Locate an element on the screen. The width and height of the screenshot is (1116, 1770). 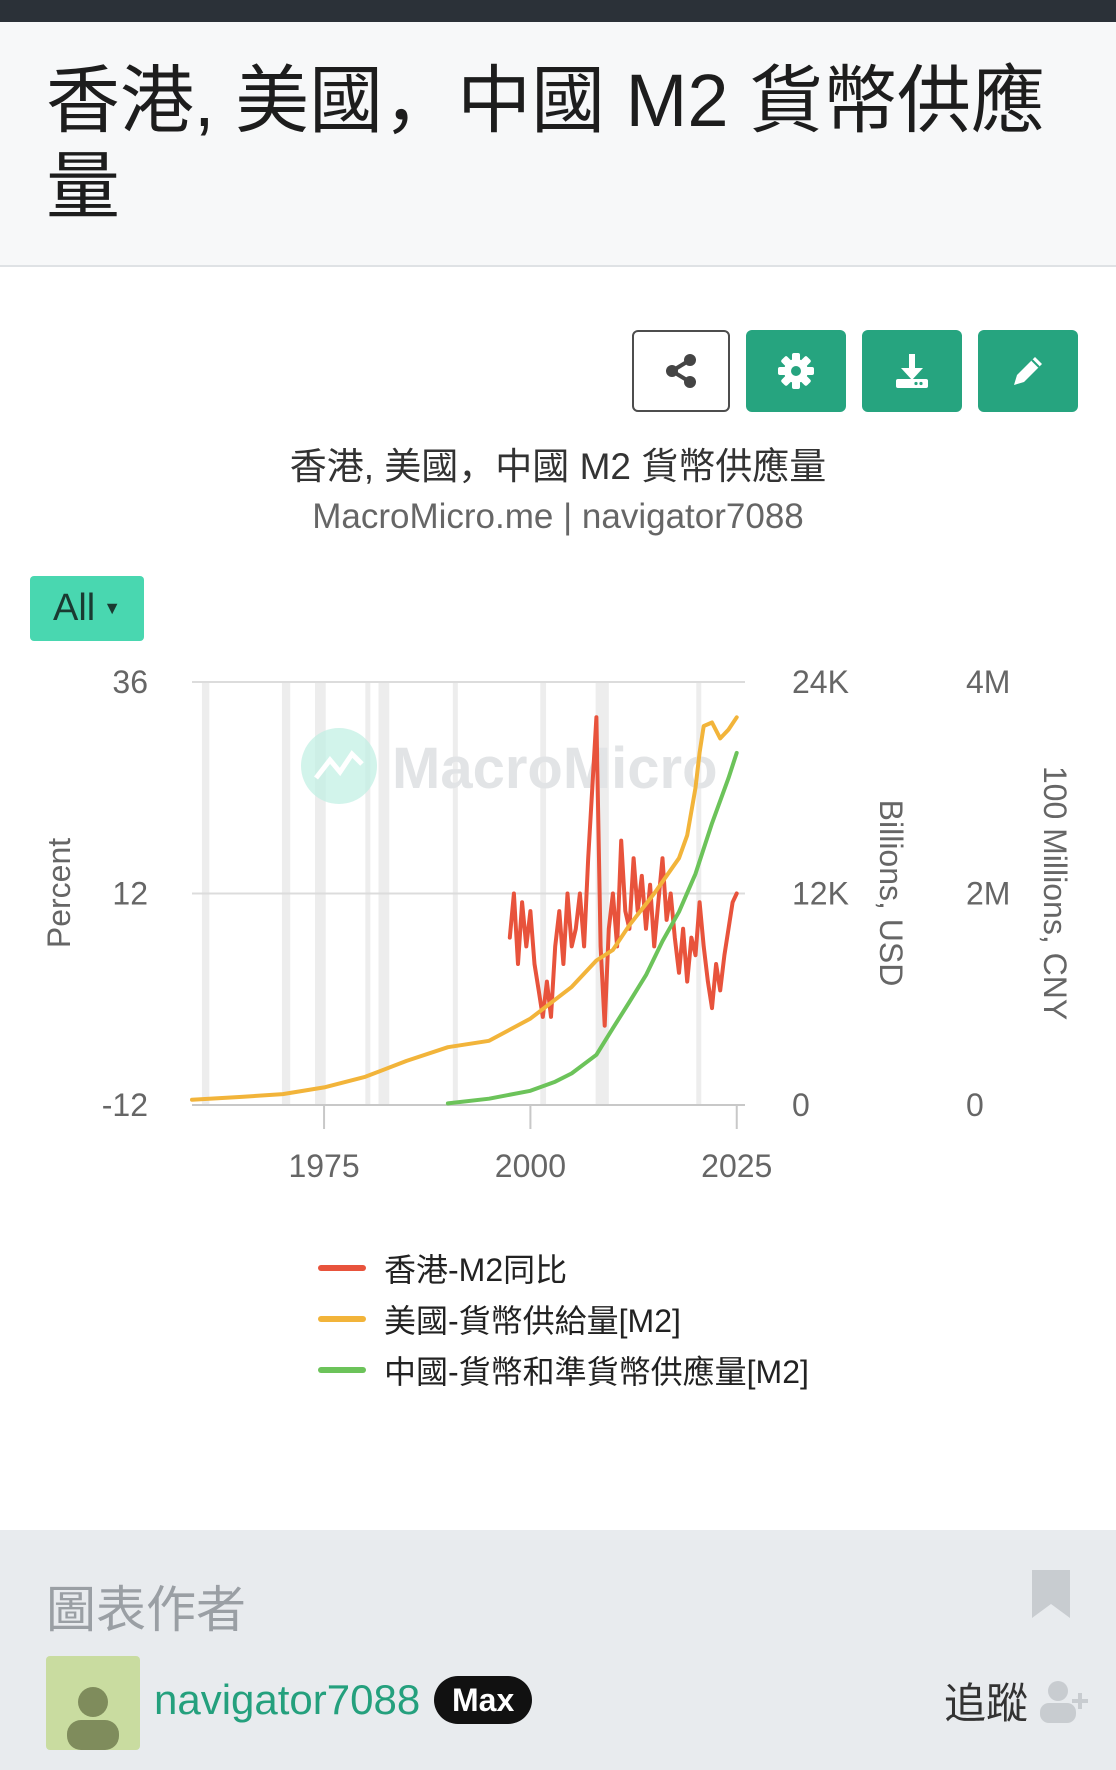
legend-swatch-cn is located at coordinates (342, 1369).